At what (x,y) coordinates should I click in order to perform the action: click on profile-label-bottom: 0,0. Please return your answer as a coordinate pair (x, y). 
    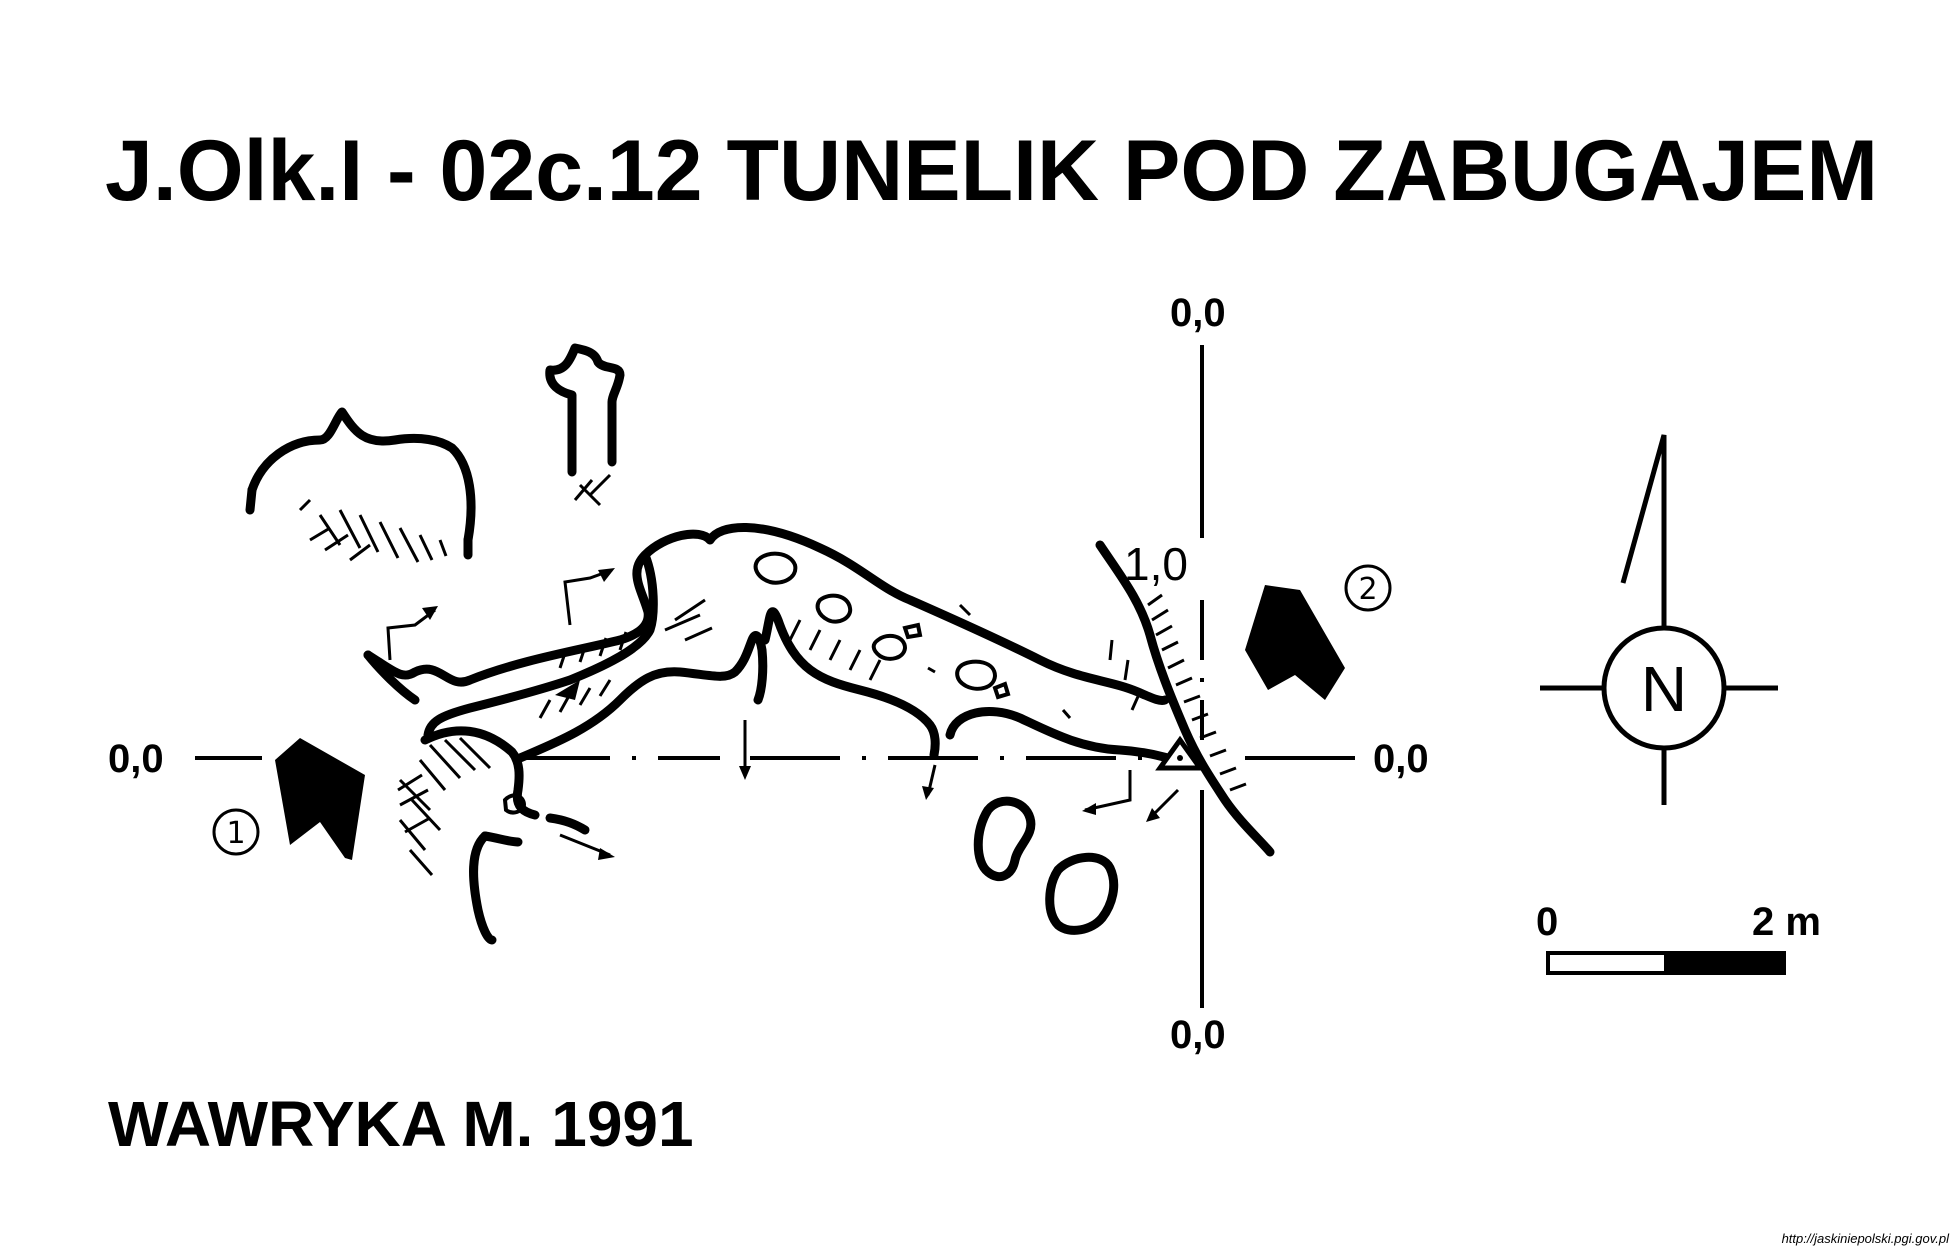
    Looking at the image, I should click on (1198, 1035).